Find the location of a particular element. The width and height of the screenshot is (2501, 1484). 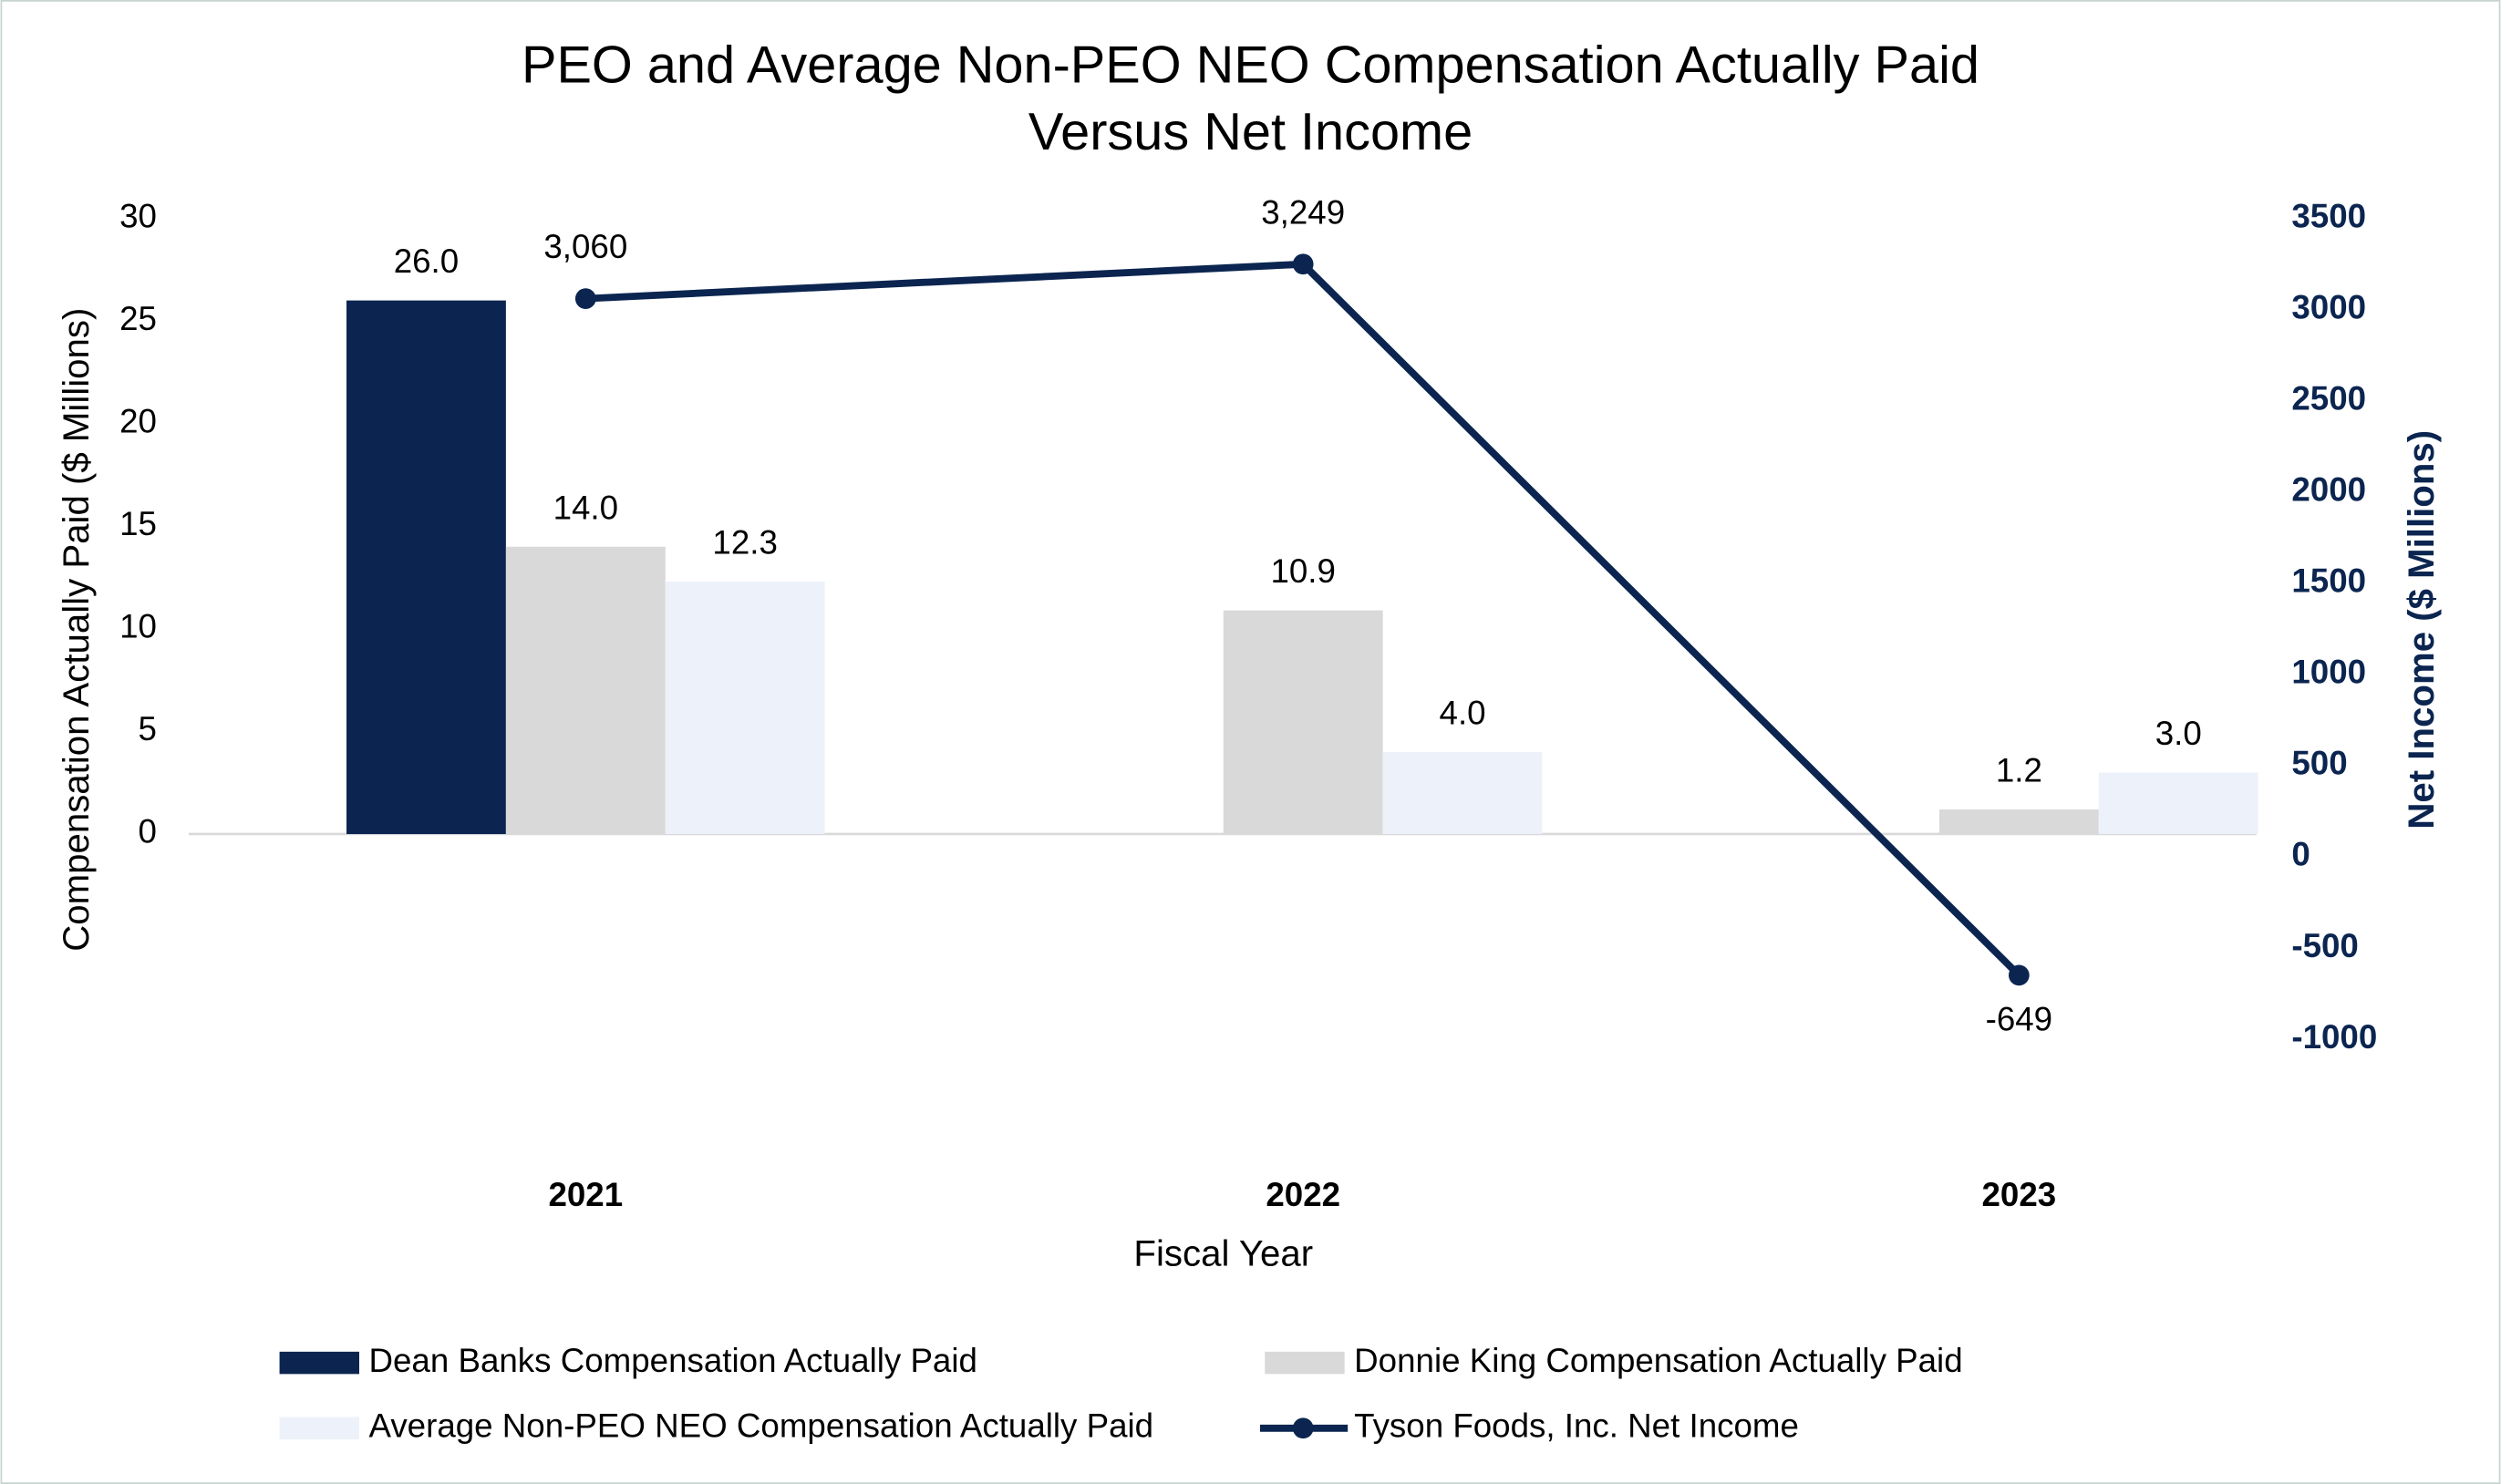

data-label: 12.3 is located at coordinates (745, 543).